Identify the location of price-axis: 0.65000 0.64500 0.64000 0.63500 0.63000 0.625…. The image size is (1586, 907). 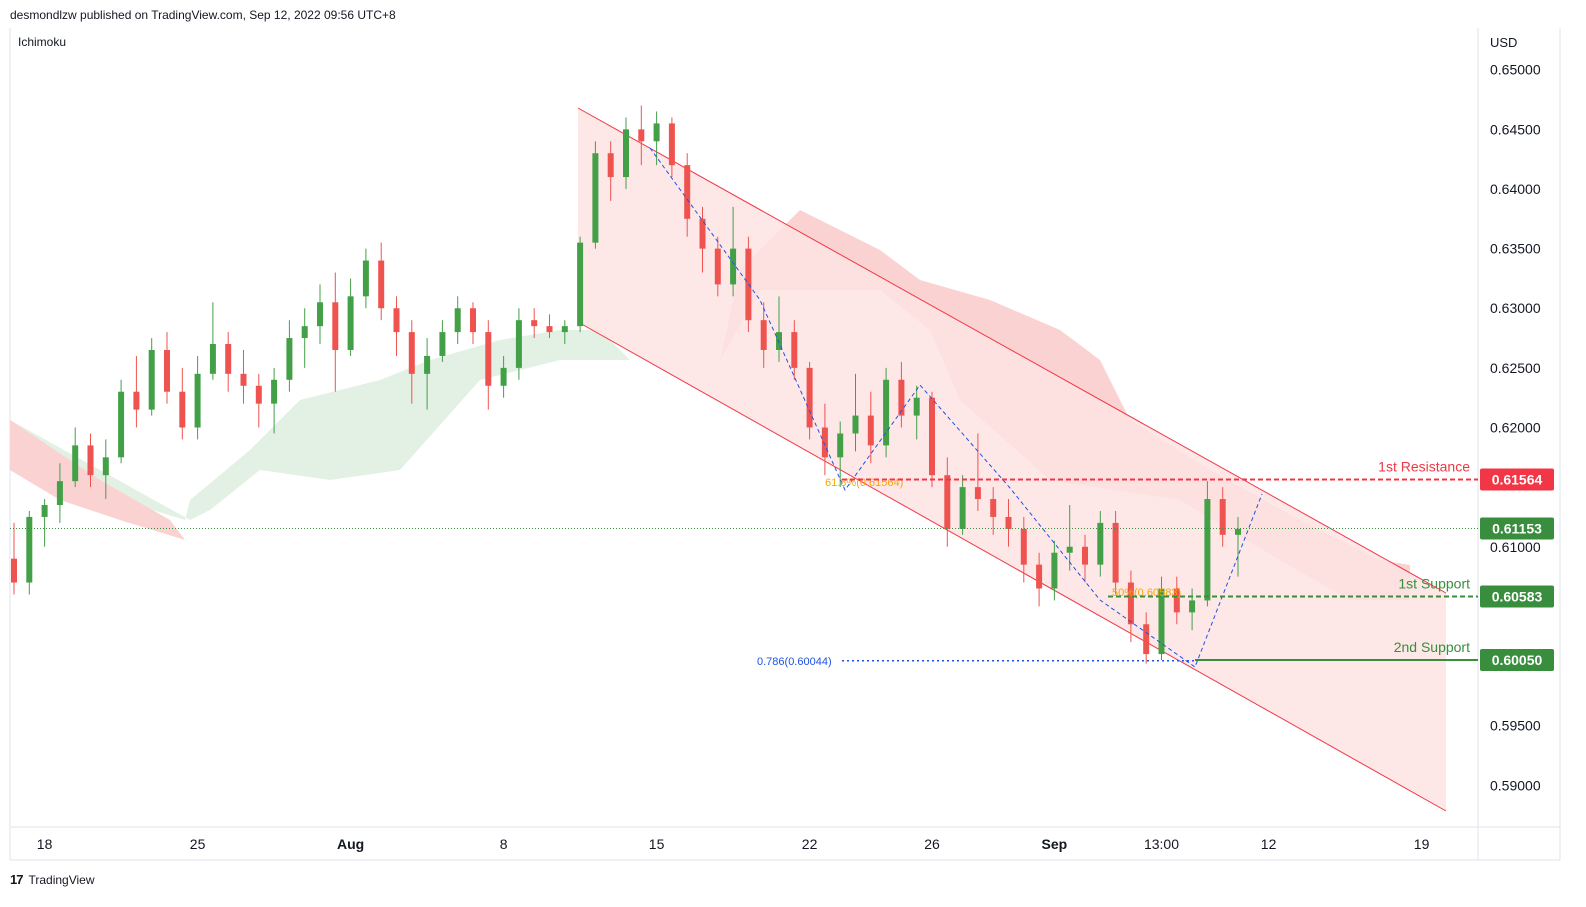
(1515, 428).